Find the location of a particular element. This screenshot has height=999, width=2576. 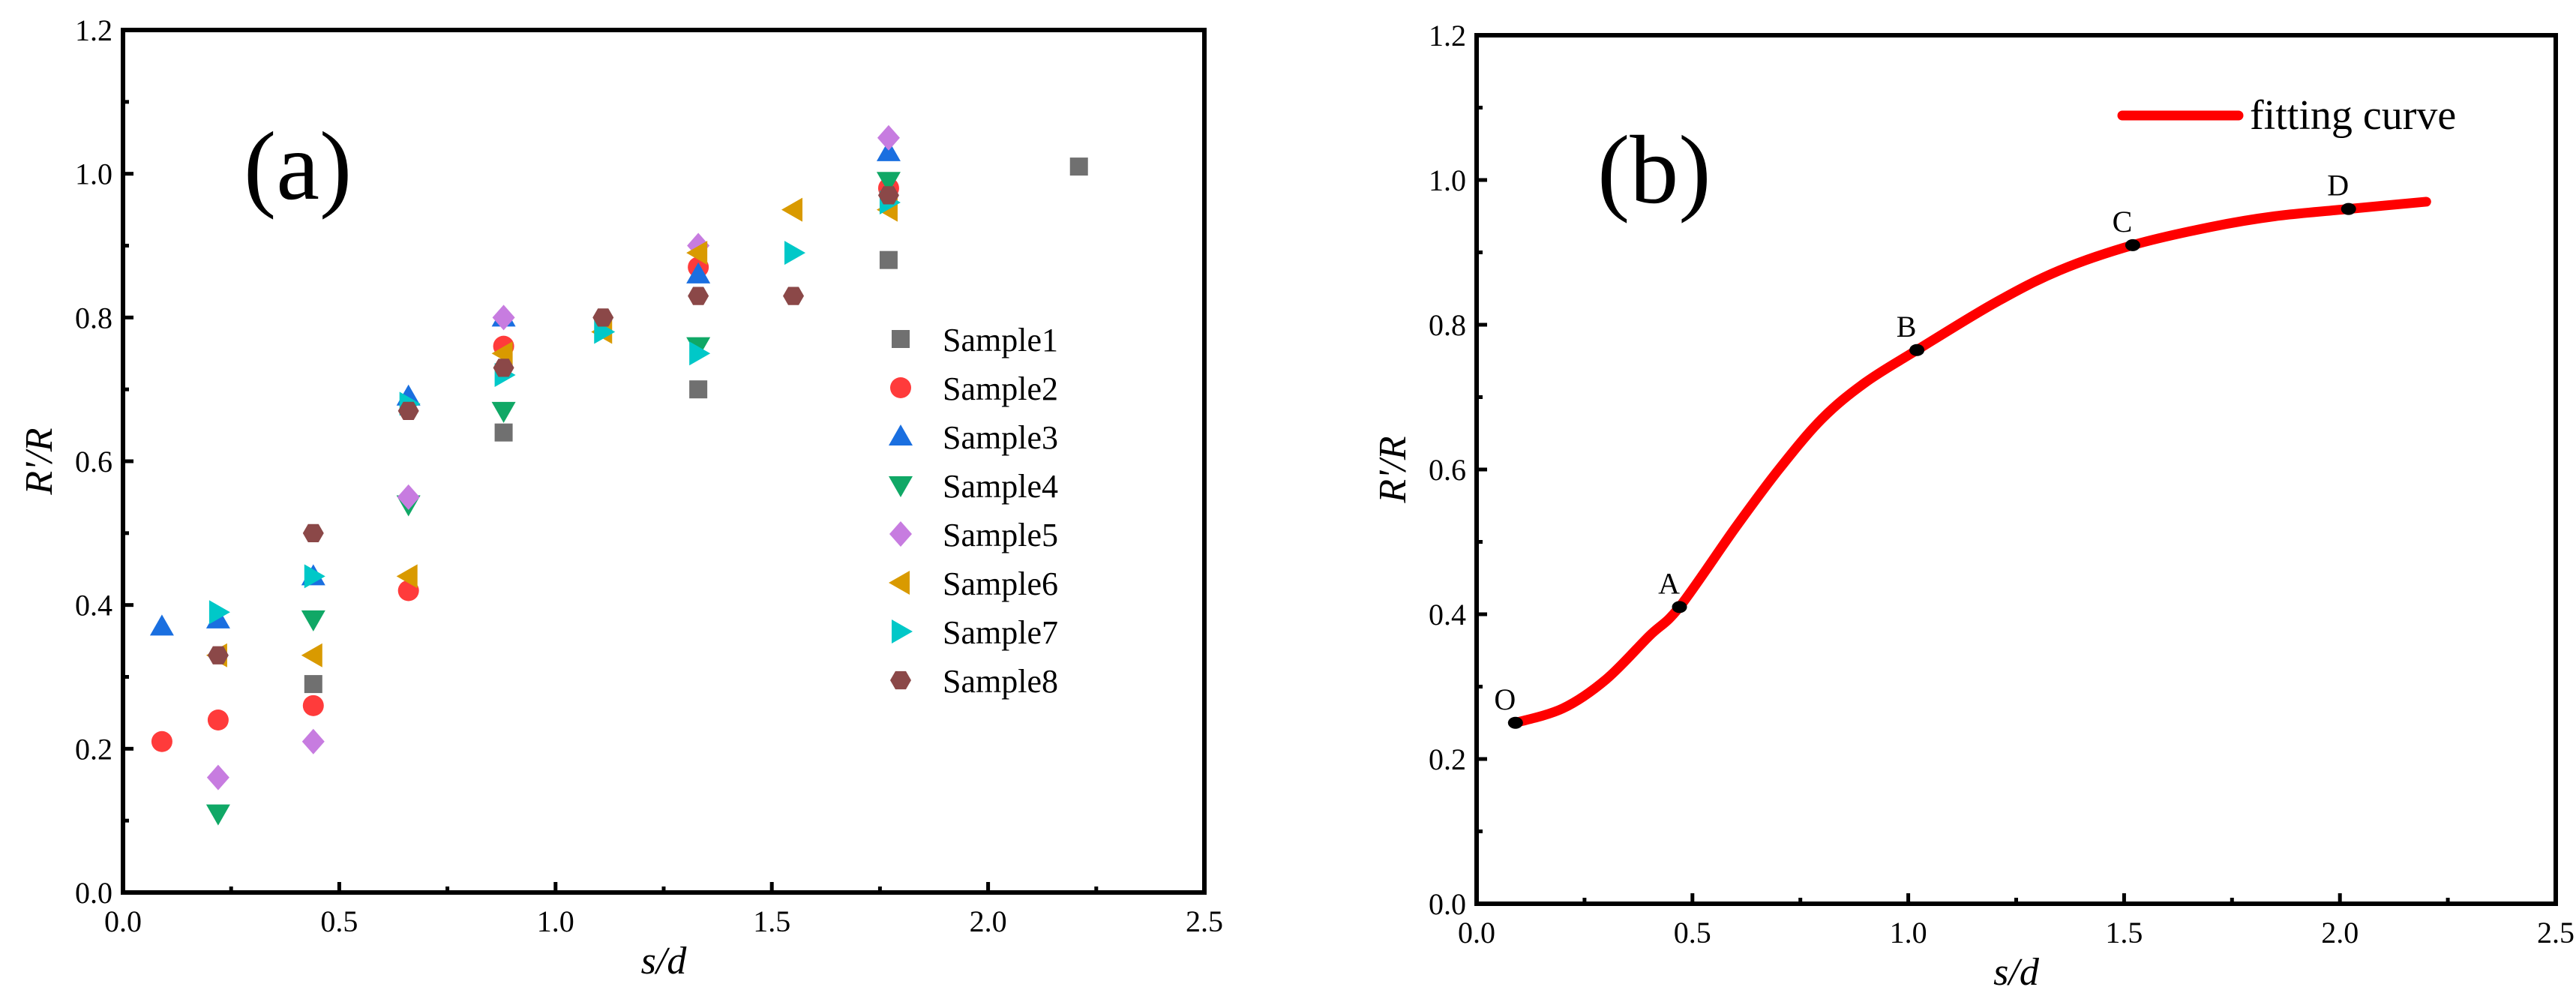

legend-label: Sample3 is located at coordinates (1001, 437).